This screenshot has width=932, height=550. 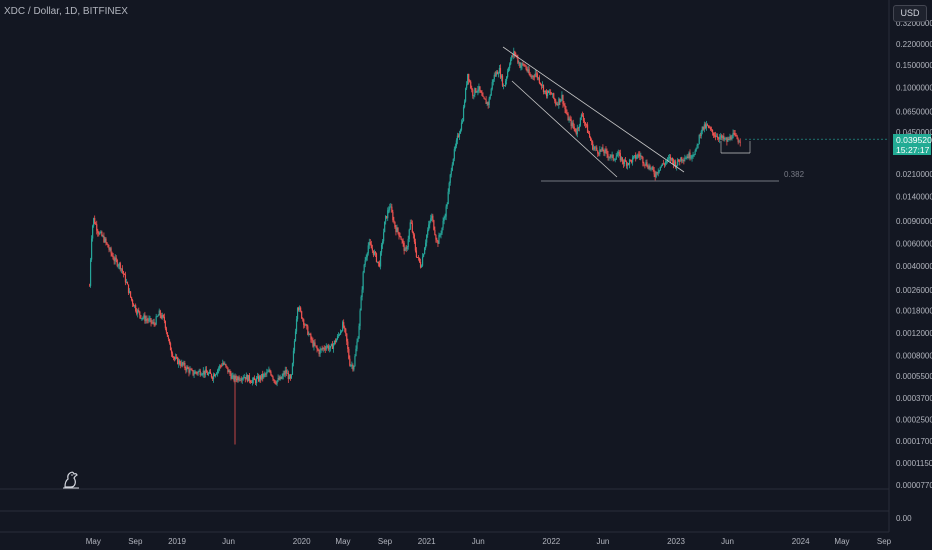 I want to click on time-tick-label: 2023, so click(x=676, y=541).